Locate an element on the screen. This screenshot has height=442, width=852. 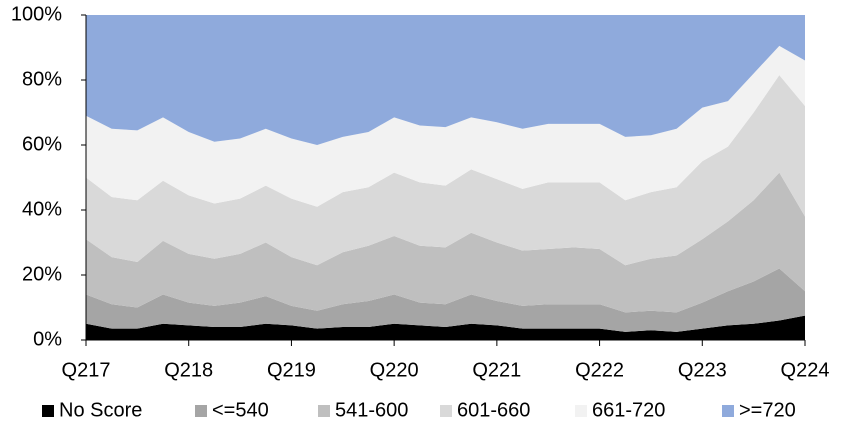
legend-item: 661-720 is located at coordinates (620, 410).